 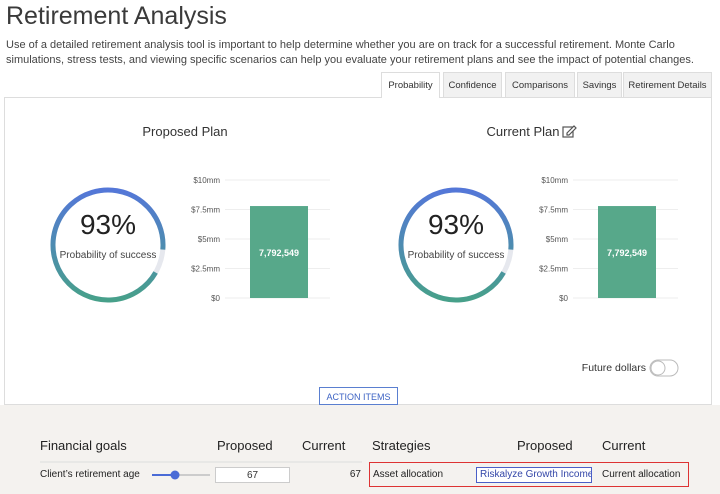 What do you see at coordinates (613, 368) in the screenshot?
I see `toggle-label: Future dollars` at bounding box center [613, 368].